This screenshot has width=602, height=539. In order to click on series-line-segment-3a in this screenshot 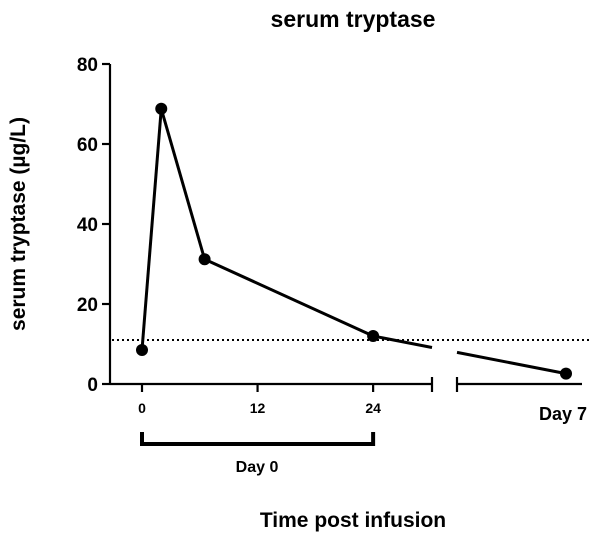, I will do `click(402, 341)`.